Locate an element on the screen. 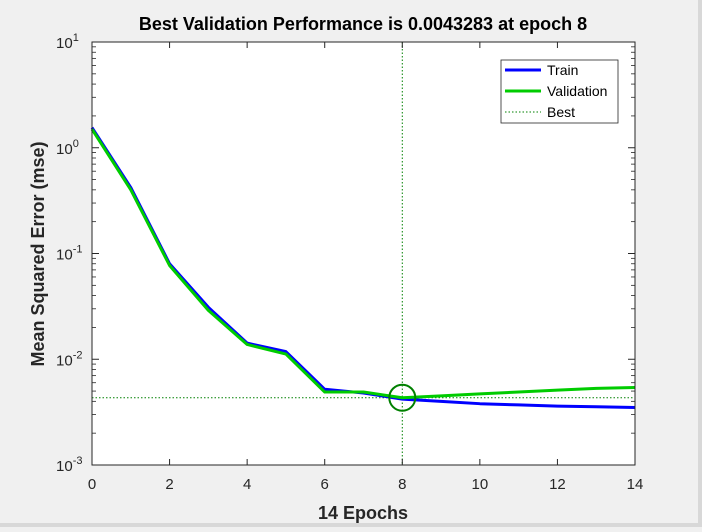 The height and width of the screenshot is (532, 702). window-edge-right is located at coordinates (700, 263).